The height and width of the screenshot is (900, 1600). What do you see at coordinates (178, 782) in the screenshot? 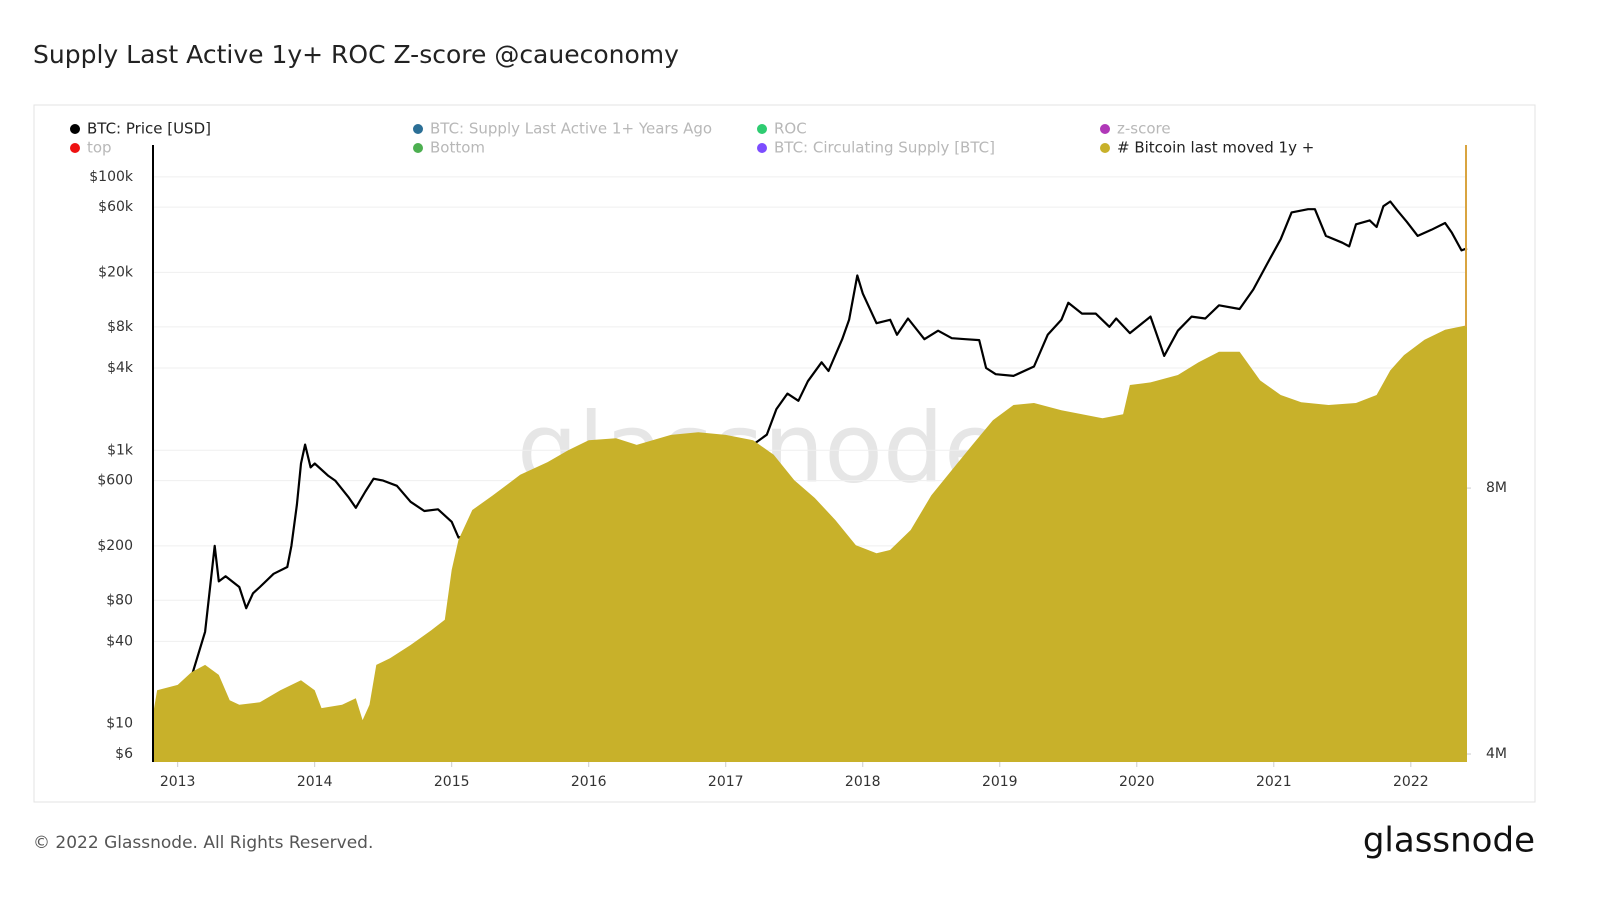
I see `x-tick-label: 2013` at bounding box center [178, 782].